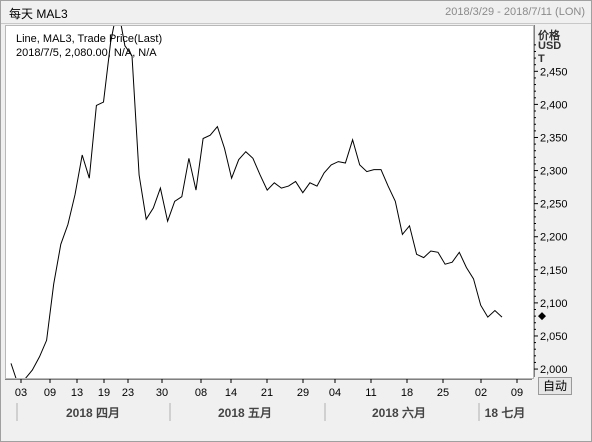 Image resolution: width=592 pixels, height=442 pixels. I want to click on legend-series-label: Line, MAL3, Trade Price(Last), so click(89, 39).